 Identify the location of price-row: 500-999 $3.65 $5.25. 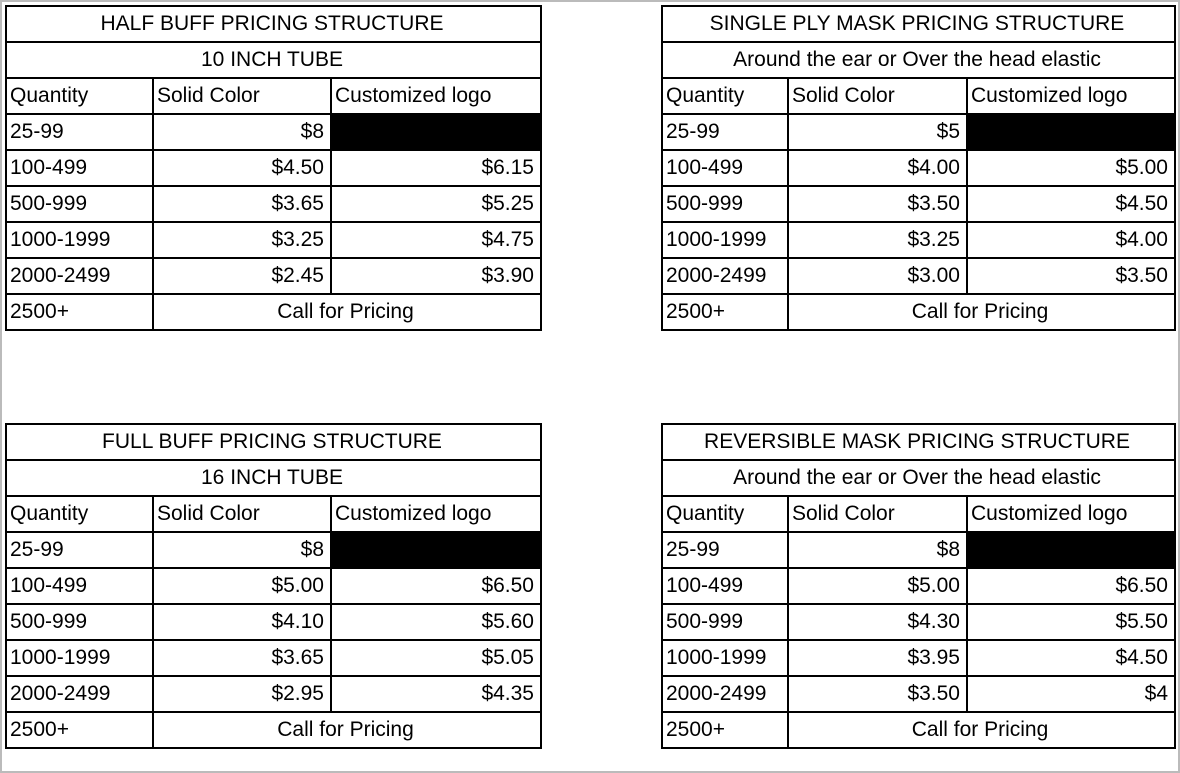
(273, 204).